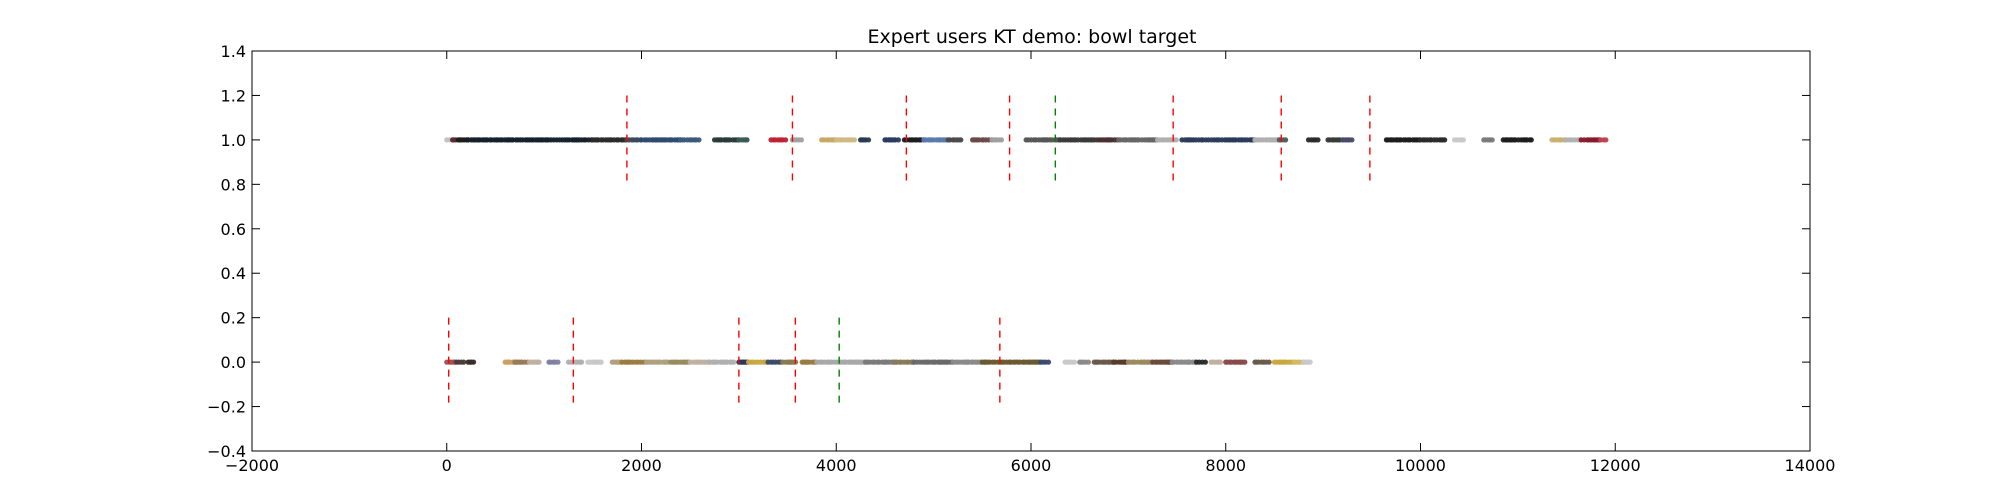 The height and width of the screenshot is (500, 2000). What do you see at coordinates (233, 140) in the screenshot?
I see `y-tick-label: 1.0` at bounding box center [233, 140].